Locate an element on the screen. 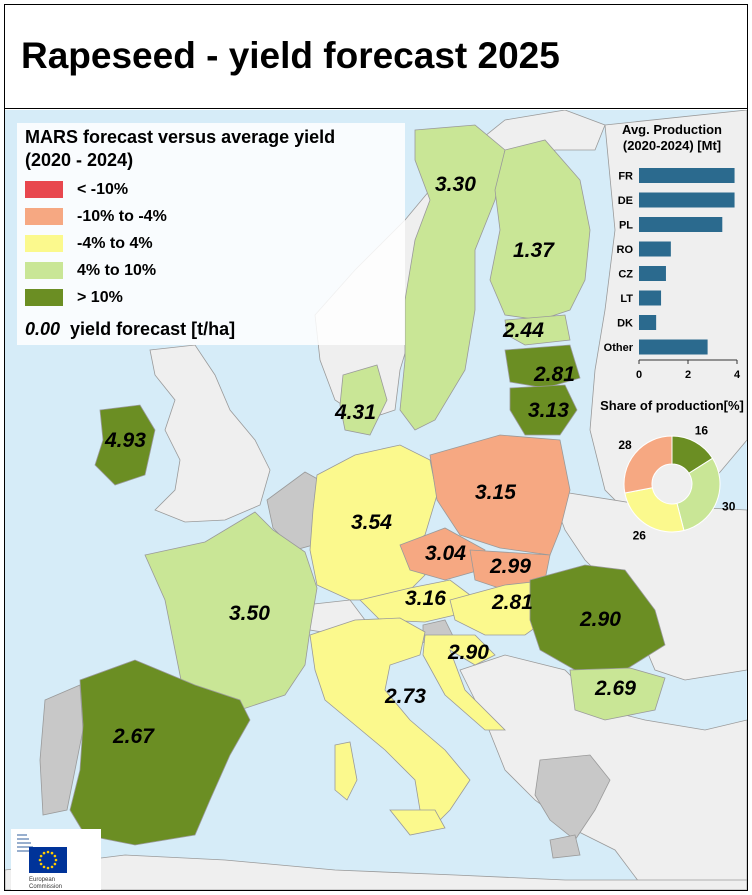 Image resolution: width=752 pixels, height=895 pixels. value-austria: 3.16 is located at coordinates (425, 598).